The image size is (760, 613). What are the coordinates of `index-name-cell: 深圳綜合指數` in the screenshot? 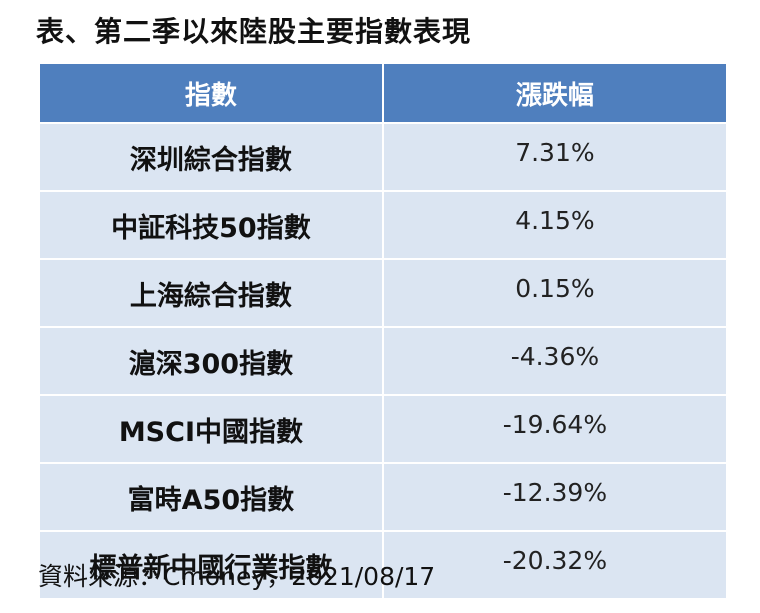 It's located at (211, 157).